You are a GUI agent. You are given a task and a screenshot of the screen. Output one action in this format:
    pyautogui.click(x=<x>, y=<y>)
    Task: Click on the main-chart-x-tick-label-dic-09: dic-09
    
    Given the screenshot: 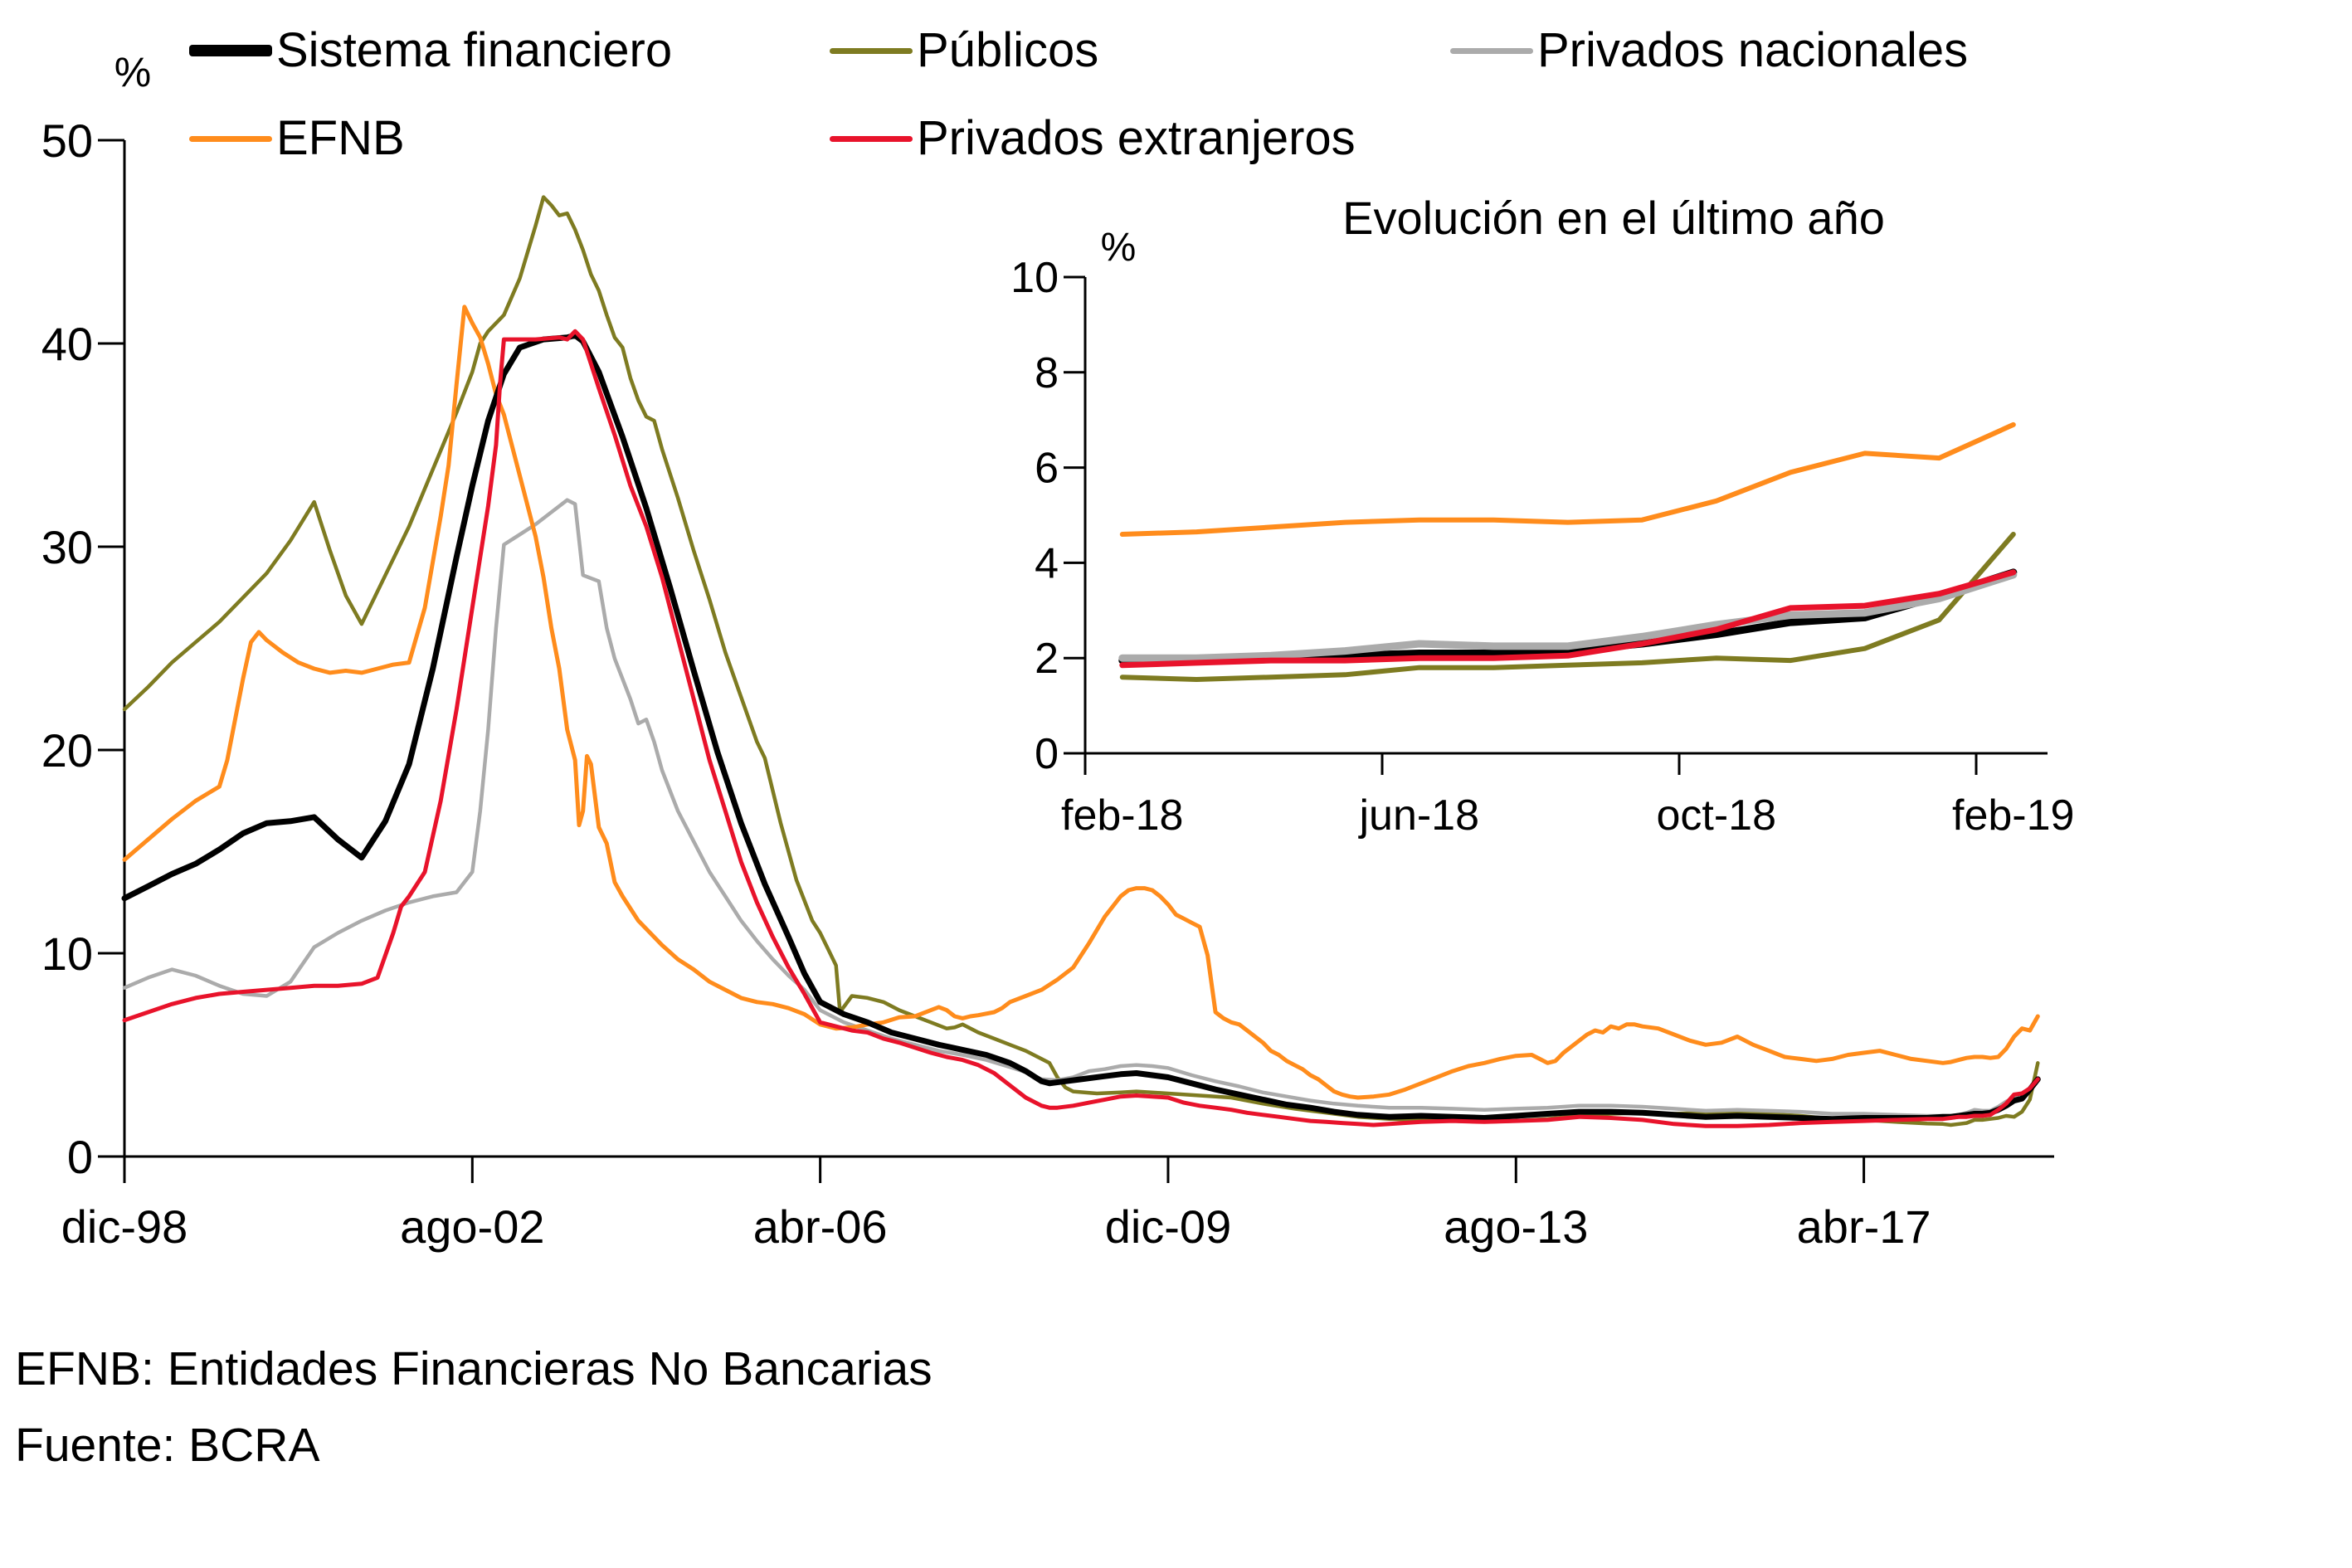 What is the action you would take?
    pyautogui.click(x=1168, y=1226)
    